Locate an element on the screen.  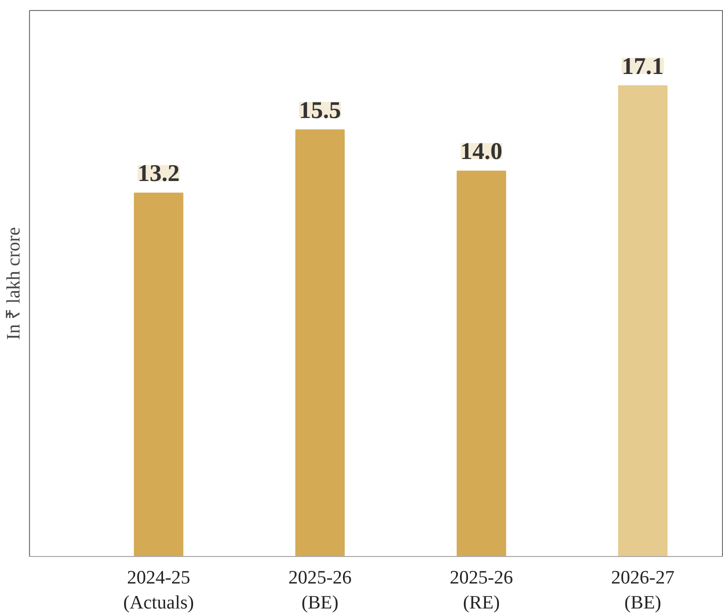
x-tick-label: 2025-26 (BE) is located at coordinates (320, 591).